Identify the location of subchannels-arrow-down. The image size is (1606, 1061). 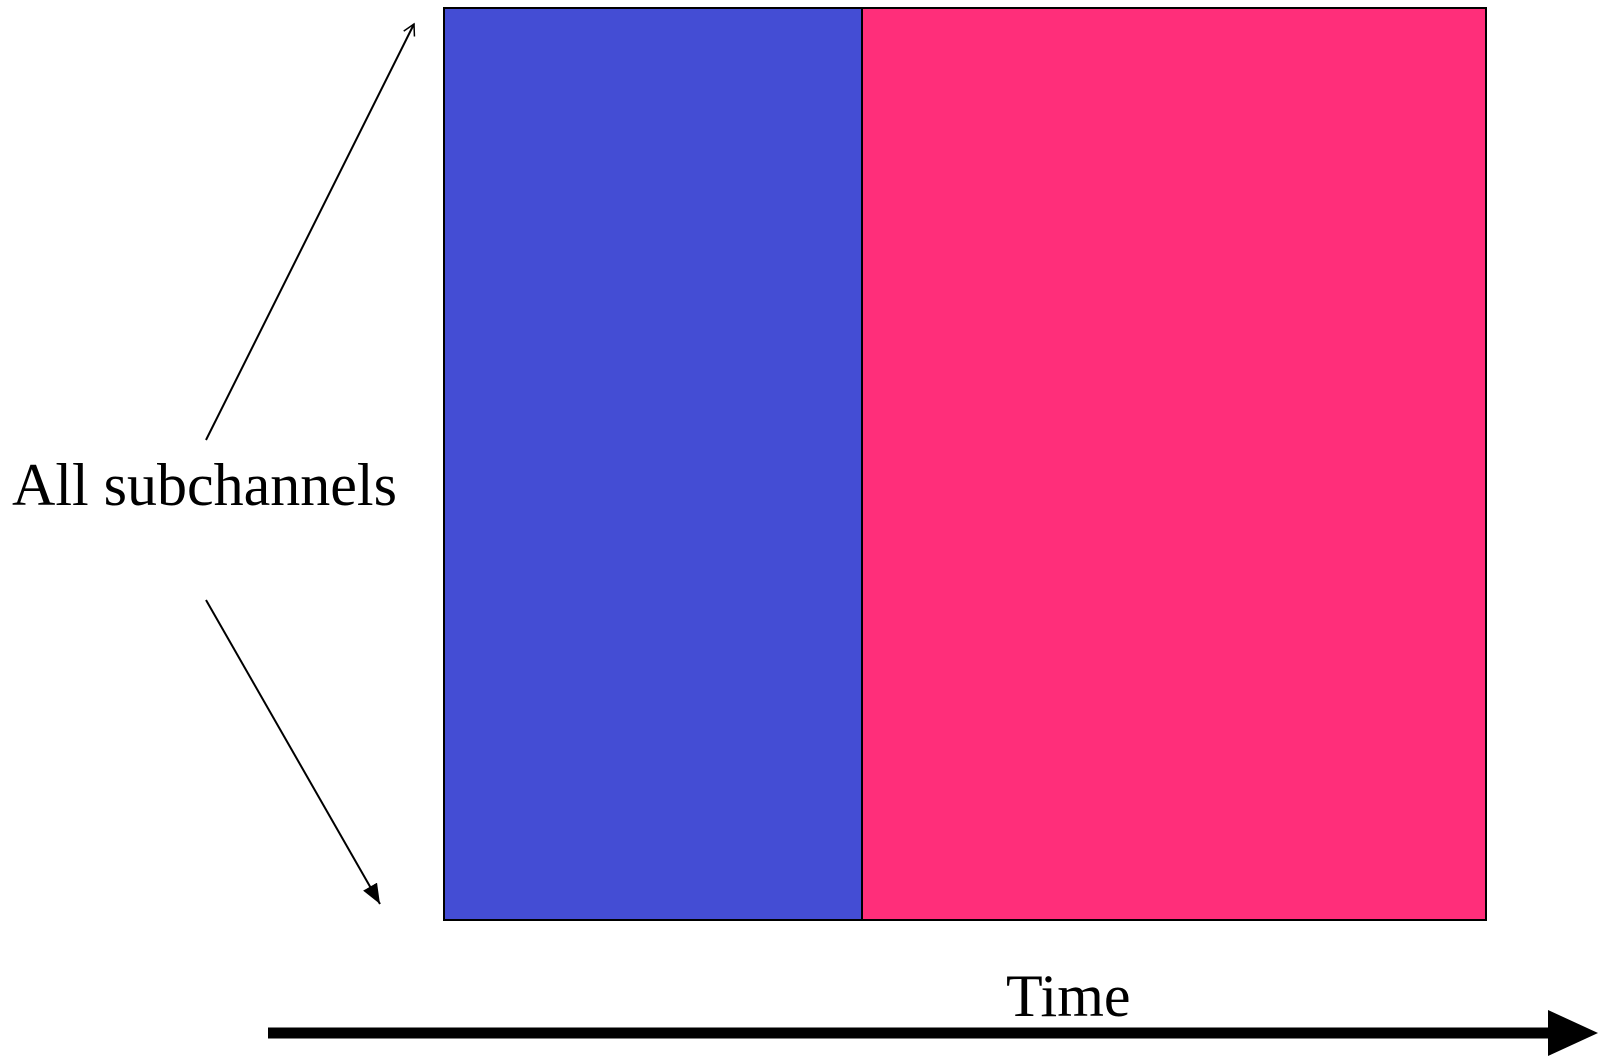
(293, 752).